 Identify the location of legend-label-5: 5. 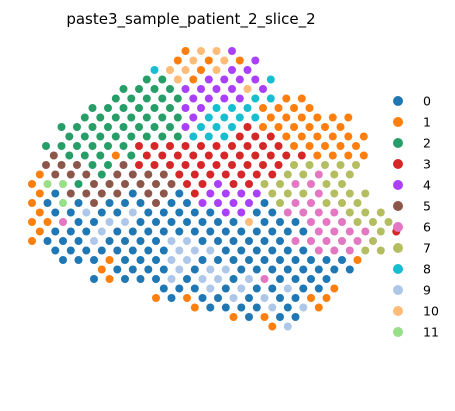
(427, 206).